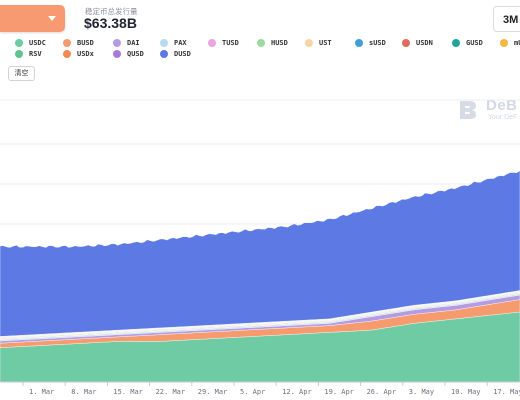 This screenshot has height=400, width=520. I want to click on legend-item-pax: PAX, so click(173, 43).